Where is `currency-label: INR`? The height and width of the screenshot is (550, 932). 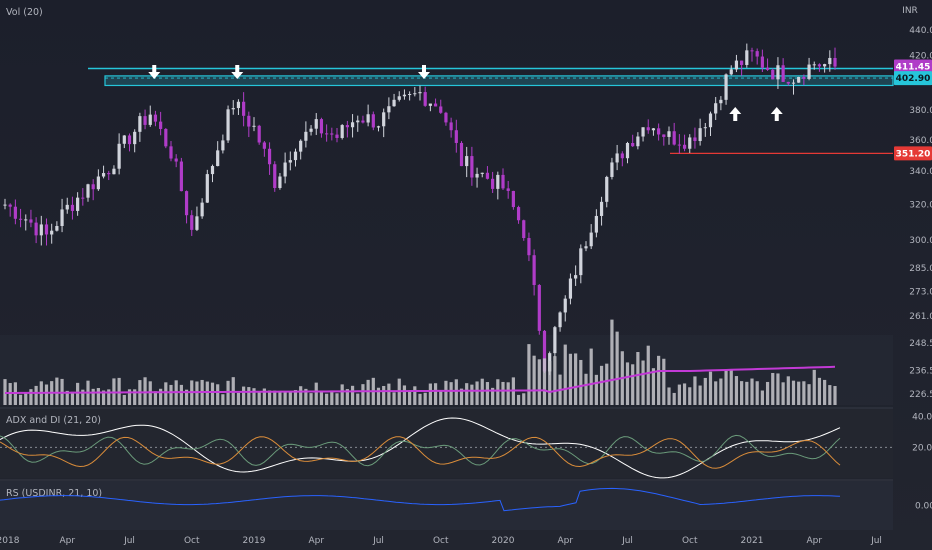 currency-label: INR is located at coordinates (910, 11).